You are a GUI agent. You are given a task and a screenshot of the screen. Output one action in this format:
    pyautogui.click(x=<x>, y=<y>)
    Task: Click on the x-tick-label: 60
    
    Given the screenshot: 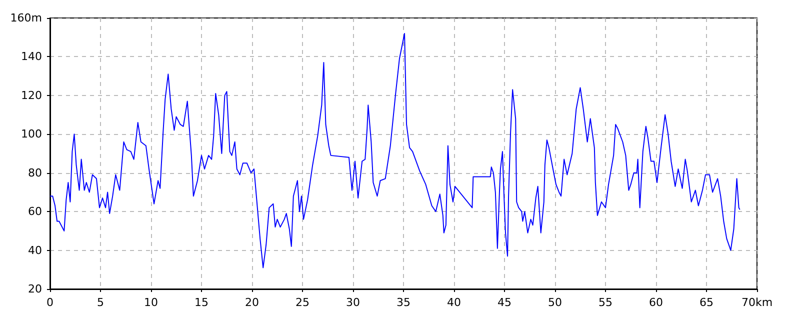 What is the action you would take?
    pyautogui.click(x=656, y=302)
    